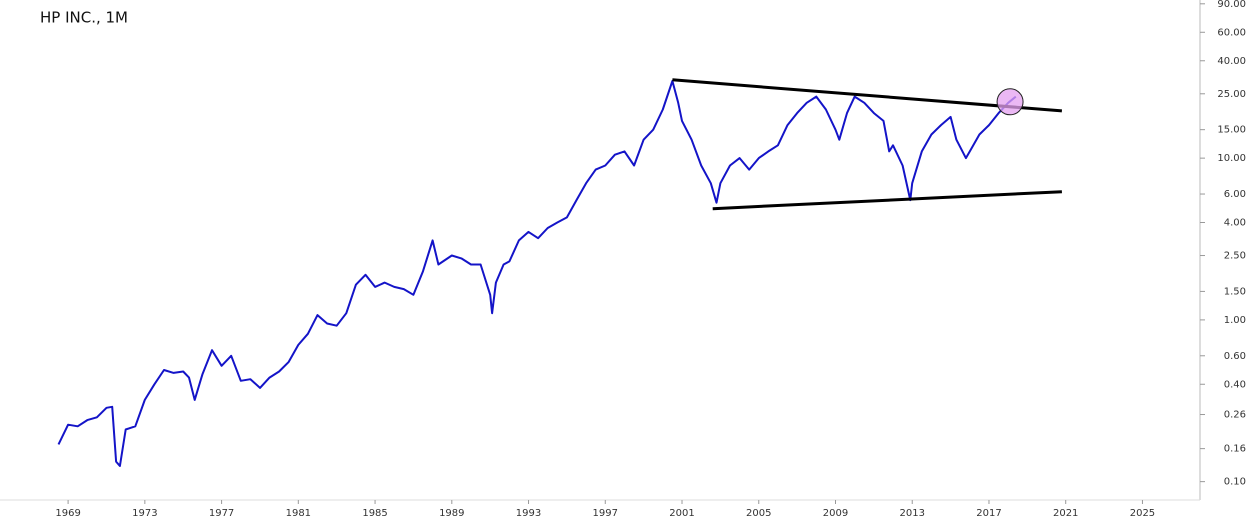 This screenshot has height=525, width=1257. What do you see at coordinates (605, 513) in the screenshot?
I see `x-tick-label: 1997` at bounding box center [605, 513].